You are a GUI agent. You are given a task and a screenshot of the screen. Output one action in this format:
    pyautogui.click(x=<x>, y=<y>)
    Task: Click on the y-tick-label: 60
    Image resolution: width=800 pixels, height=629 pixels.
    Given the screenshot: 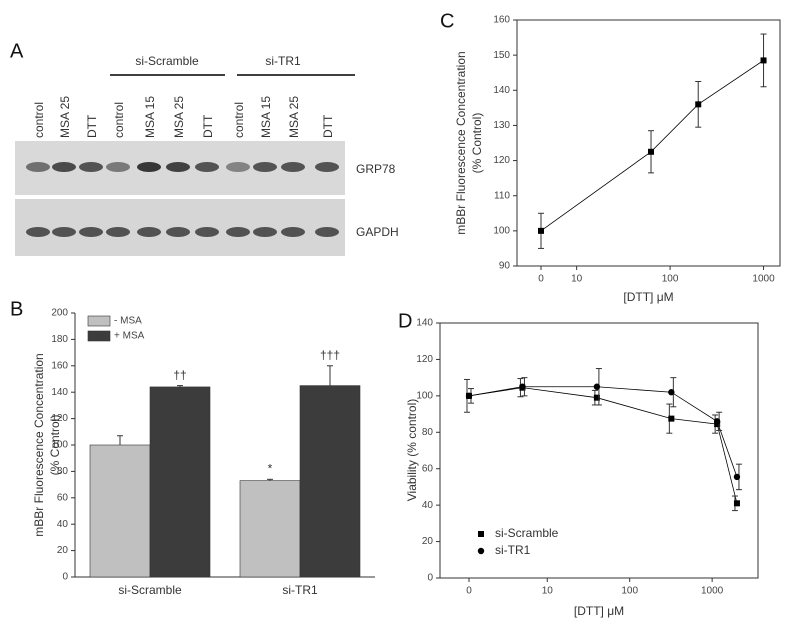 What is the action you would take?
    pyautogui.click(x=428, y=468)
    